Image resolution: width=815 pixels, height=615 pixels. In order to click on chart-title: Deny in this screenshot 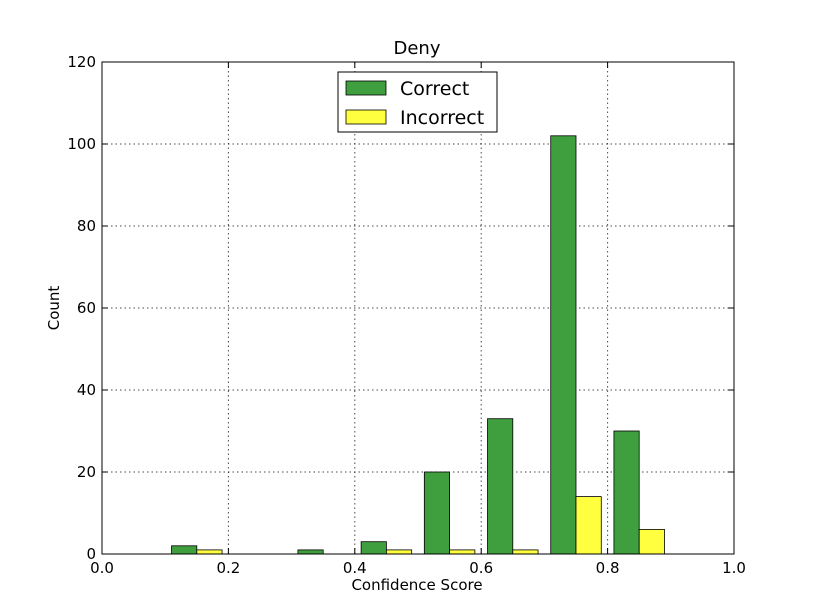, I will do `click(417, 48)`.